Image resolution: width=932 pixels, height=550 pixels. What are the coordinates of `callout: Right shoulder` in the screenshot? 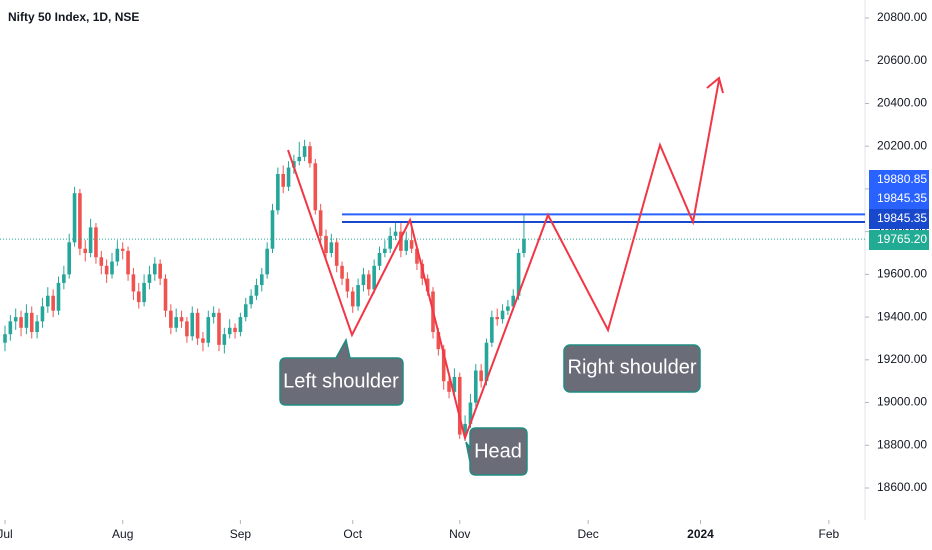 It's located at (632, 368).